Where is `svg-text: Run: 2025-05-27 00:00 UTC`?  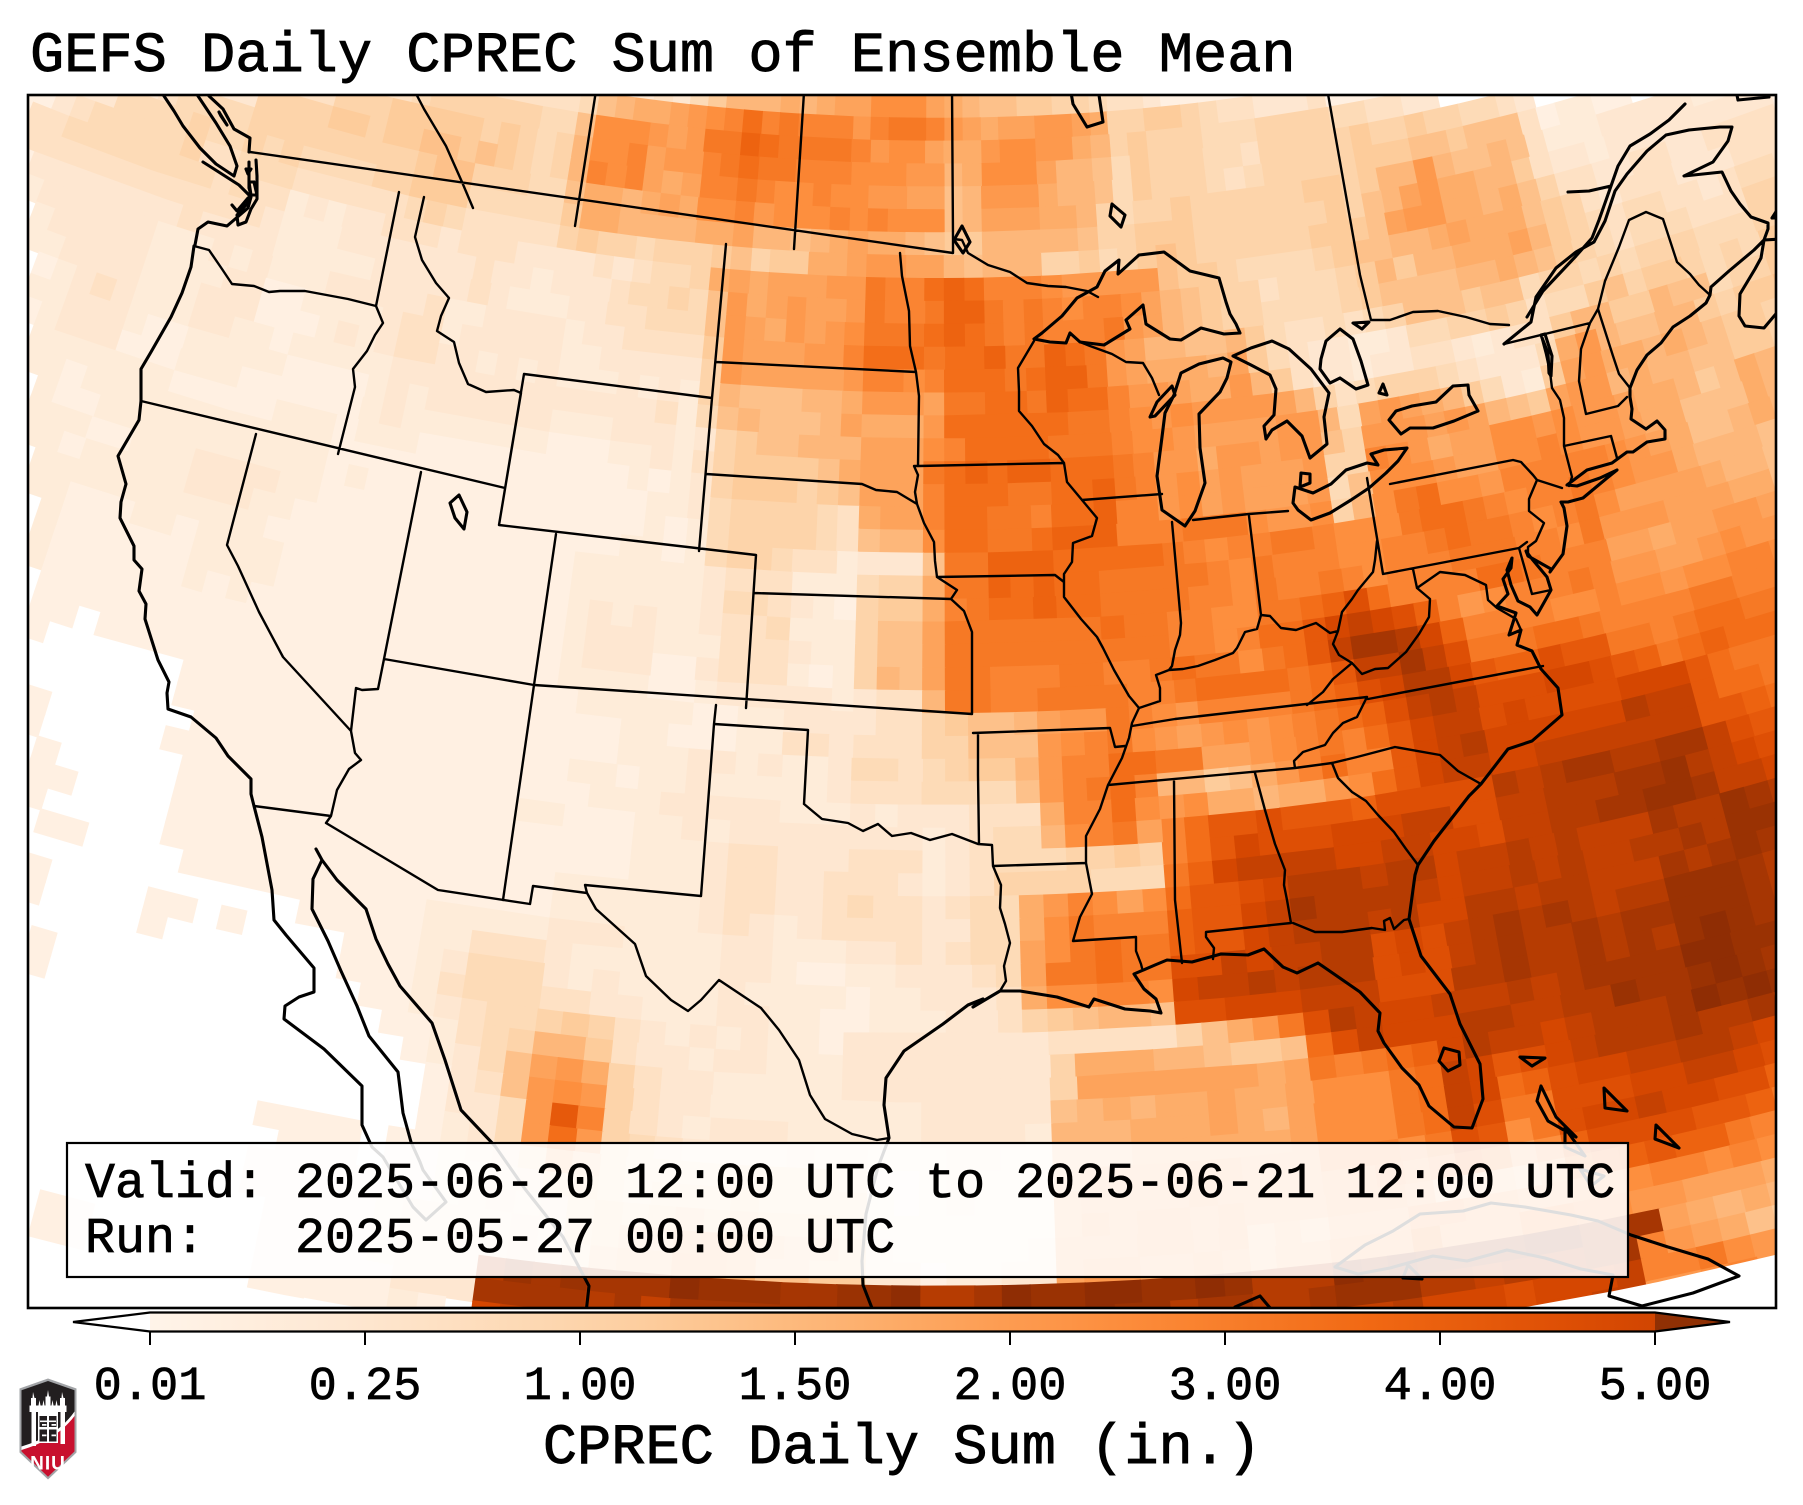 svg-text: Run: 2025-05-27 00:00 UTC is located at coordinates (490, 1239).